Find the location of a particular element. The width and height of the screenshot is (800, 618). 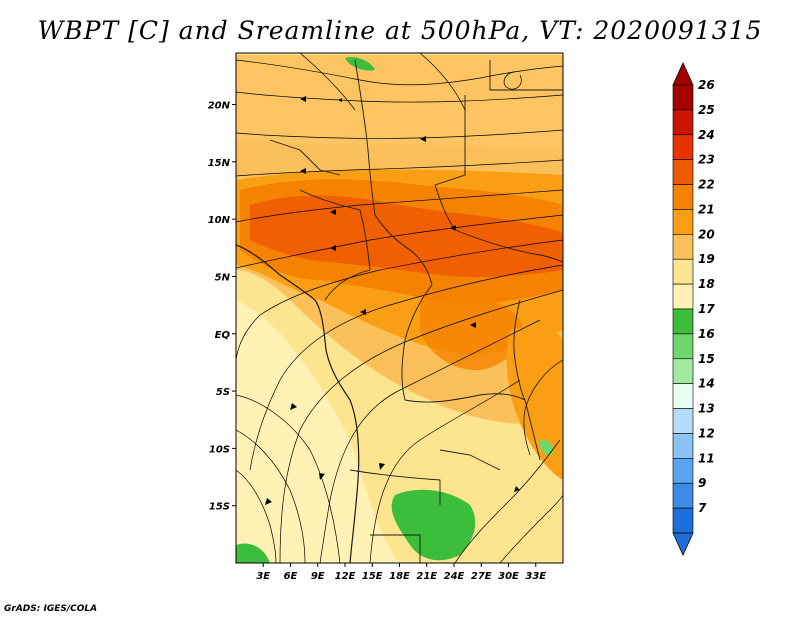

lon-tick-label: 6E is located at coordinates (291, 576).